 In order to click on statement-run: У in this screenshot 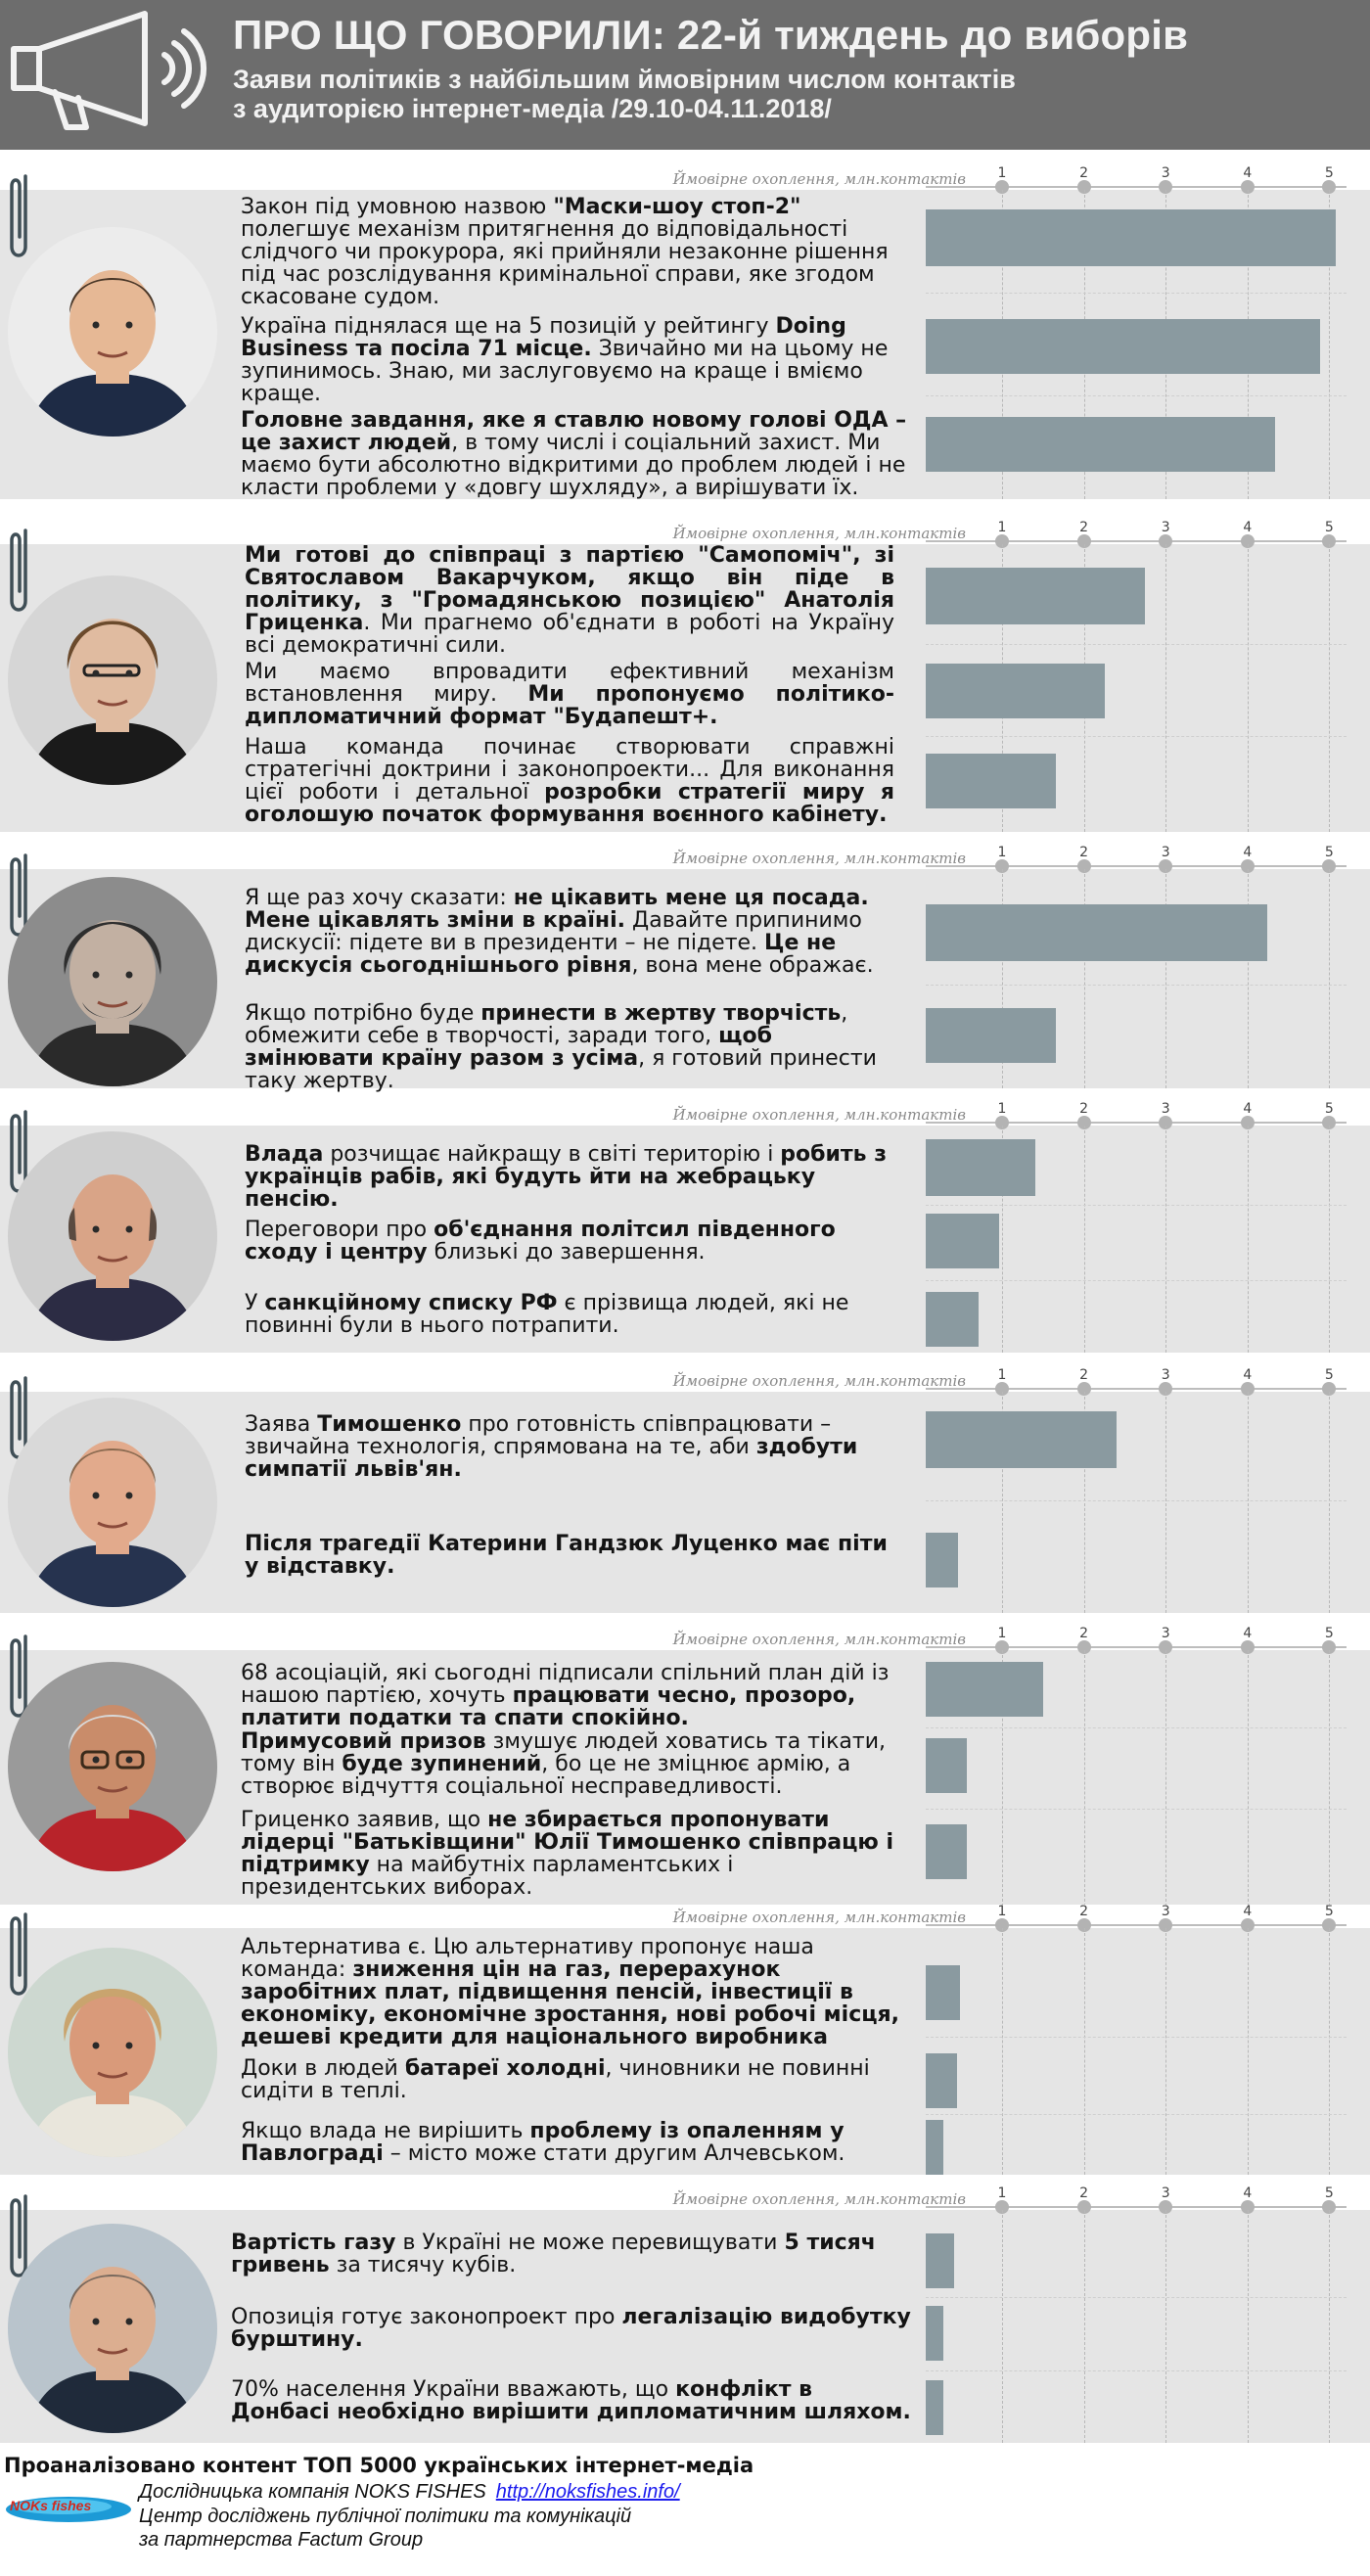, I will do `click(255, 1303)`.